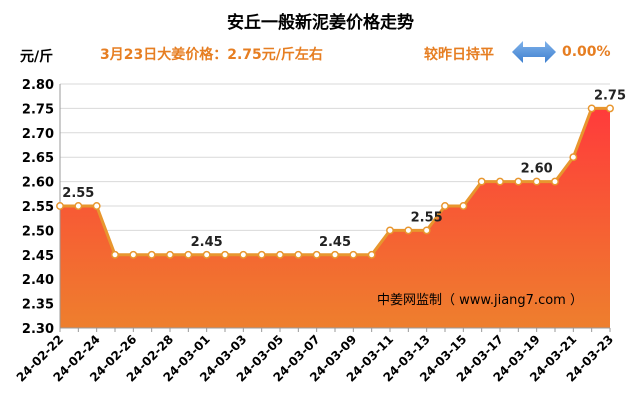  I want to click on y-tick-label: 2.65, so click(38, 158).